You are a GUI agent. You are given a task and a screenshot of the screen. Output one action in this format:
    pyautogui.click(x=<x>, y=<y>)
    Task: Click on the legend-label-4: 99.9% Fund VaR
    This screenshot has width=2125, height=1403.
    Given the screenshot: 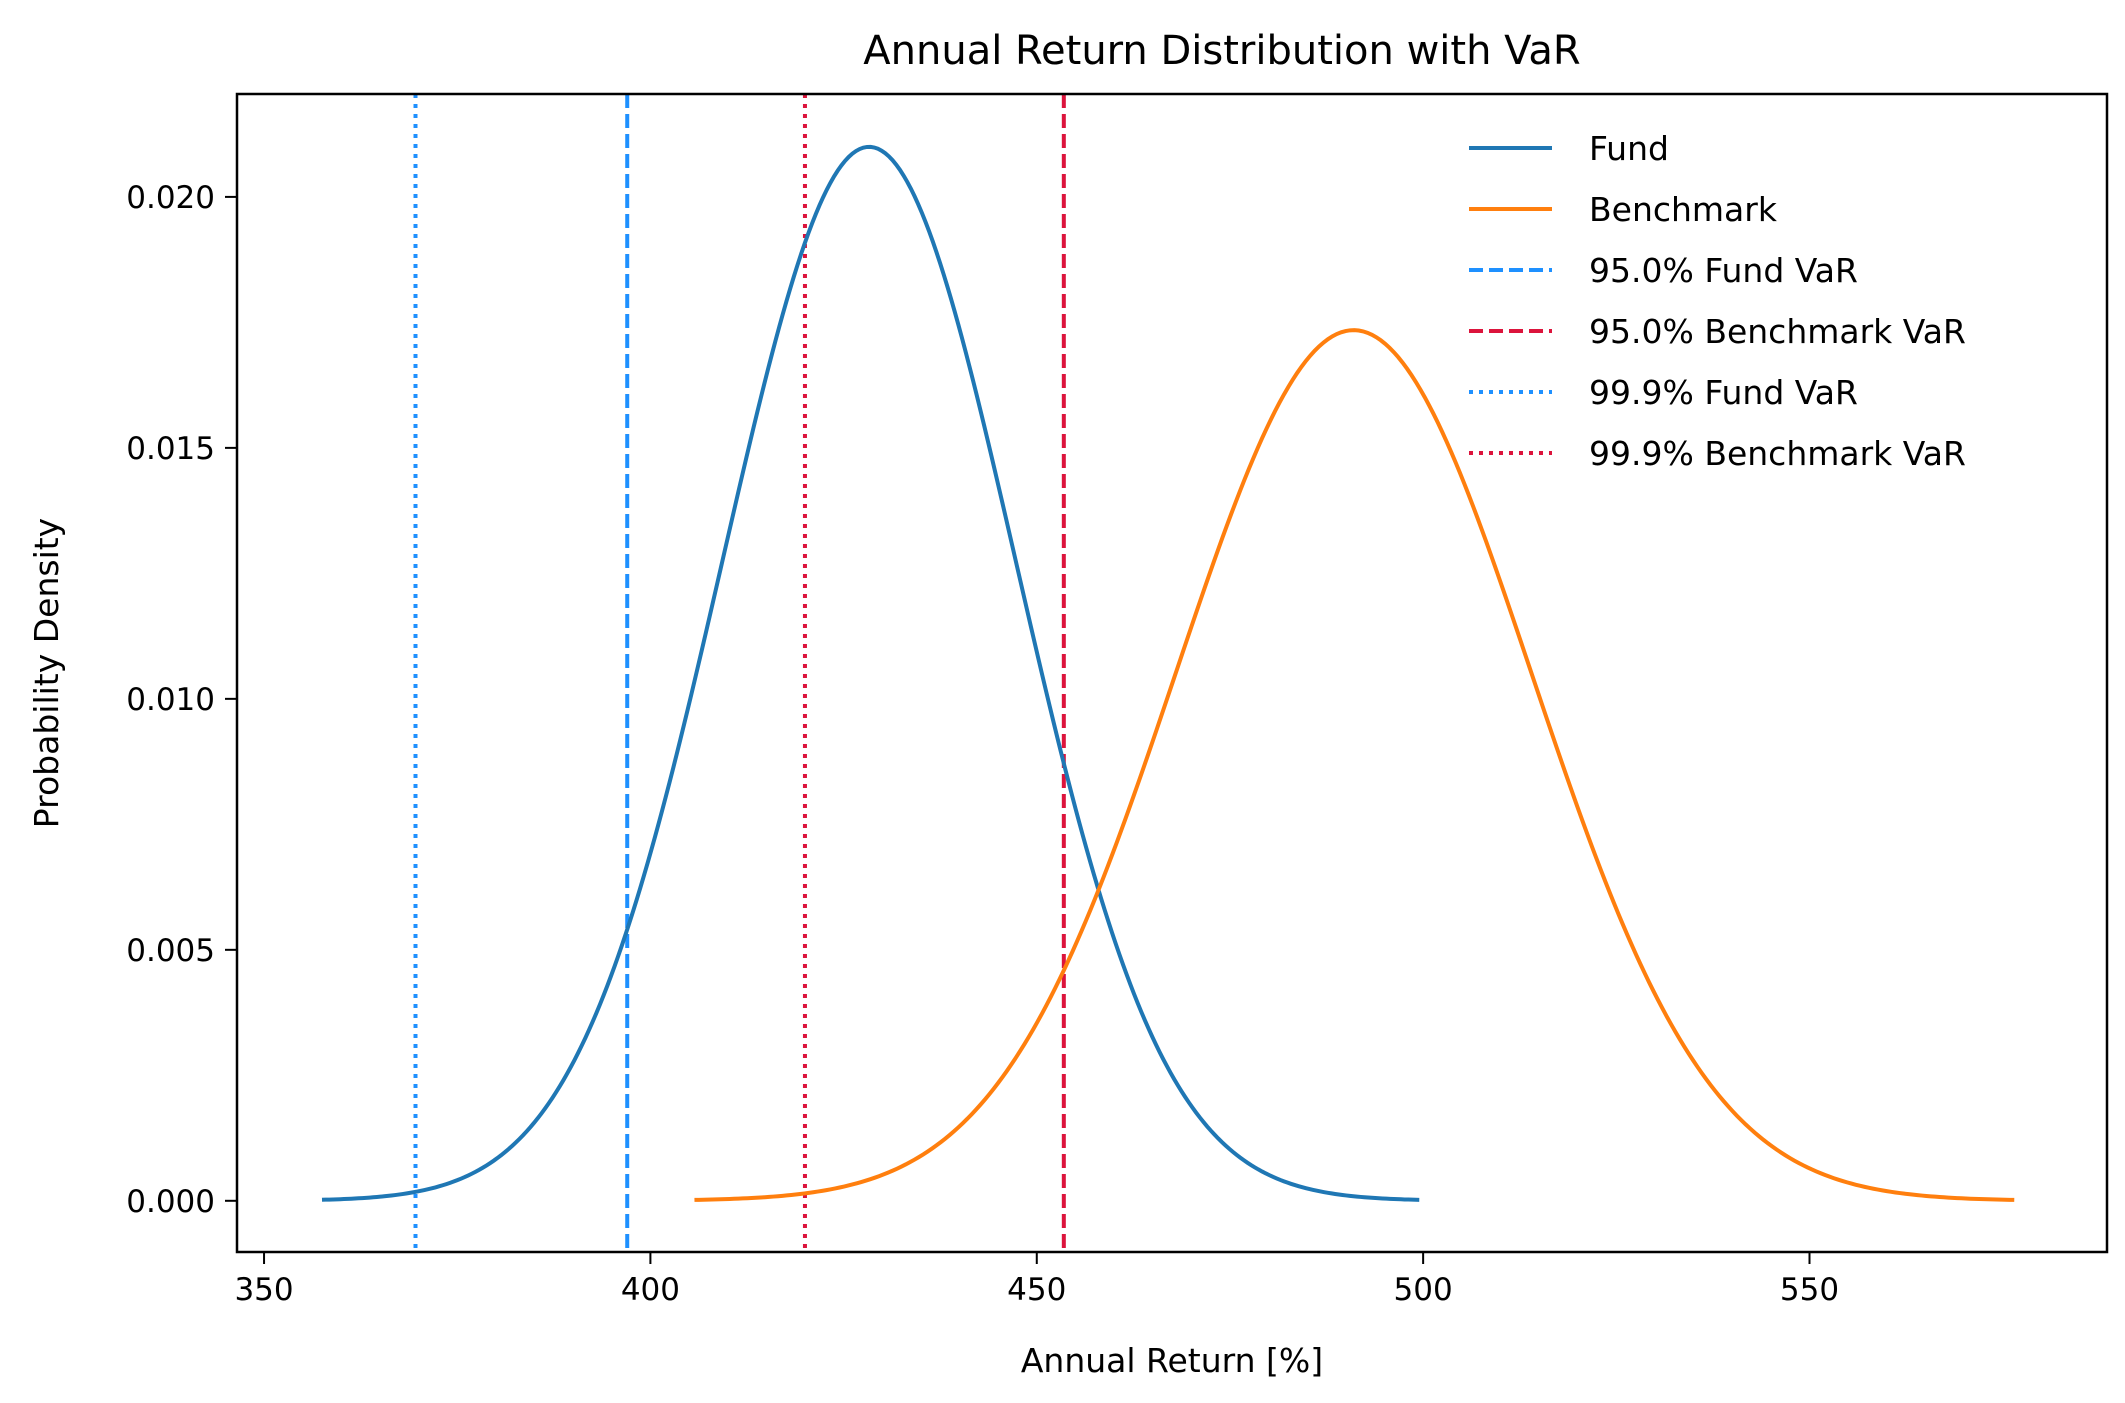 What is the action you would take?
    pyautogui.click(x=1723, y=392)
    